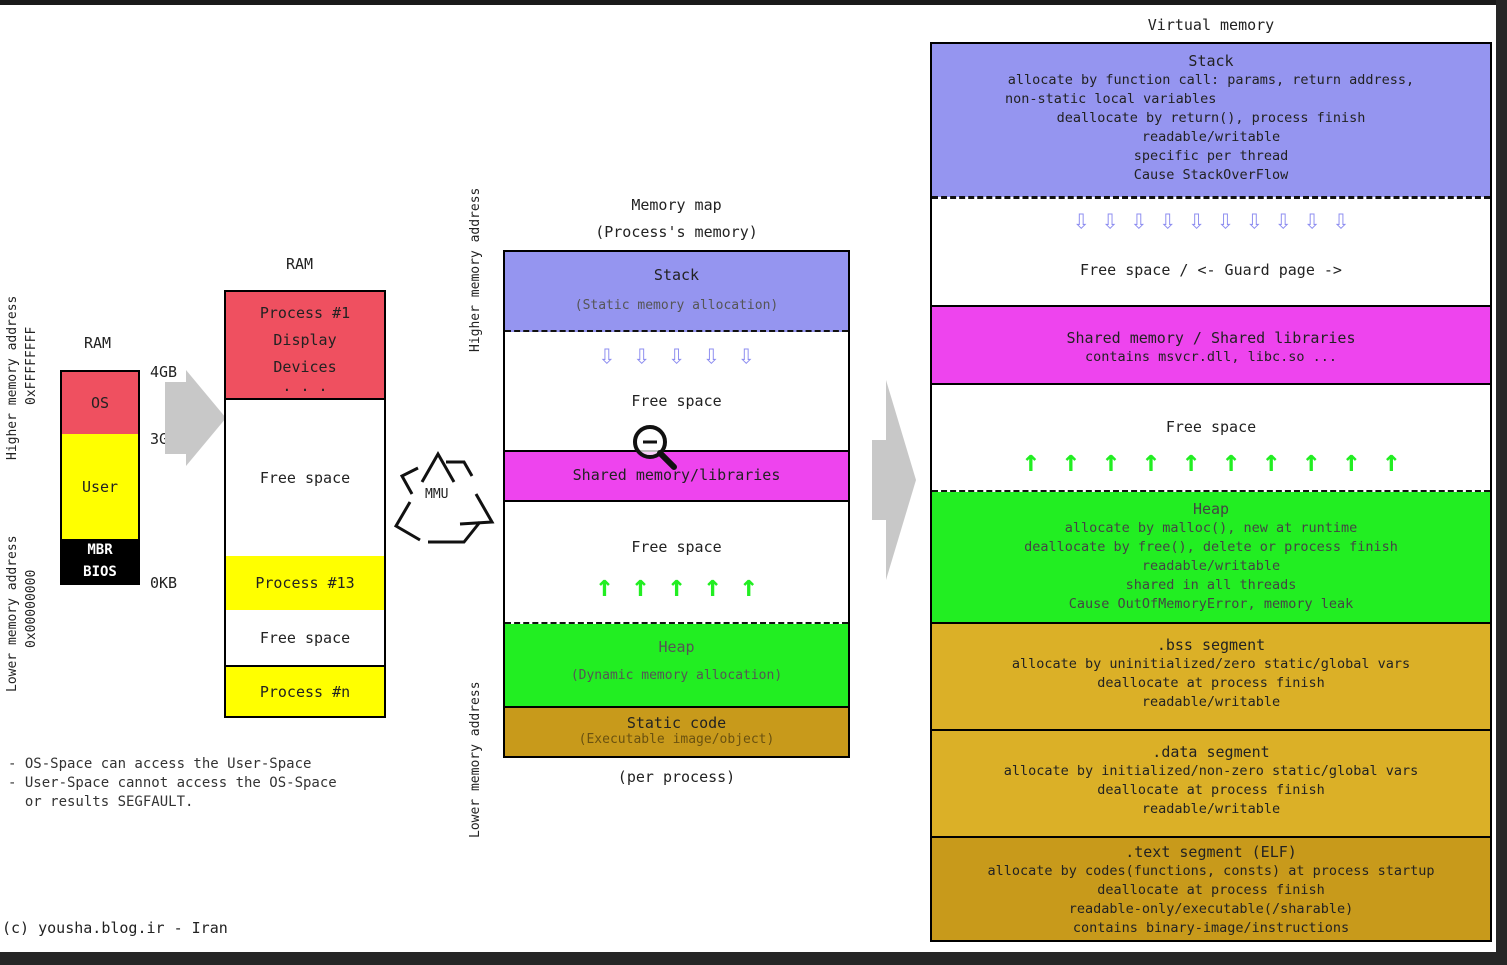  What do you see at coordinates (676, 547) in the screenshot?
I see `mm-free-bottom-label: Free space` at bounding box center [676, 547].